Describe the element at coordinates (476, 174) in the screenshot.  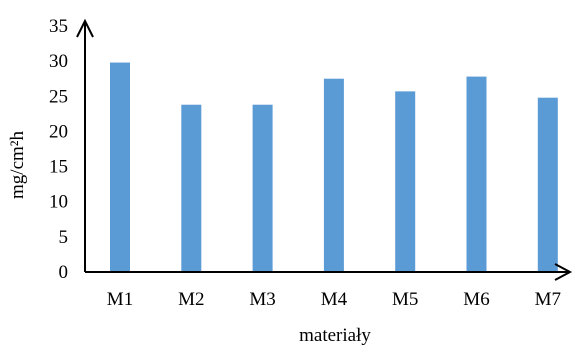
I see `bar-M6` at that location.